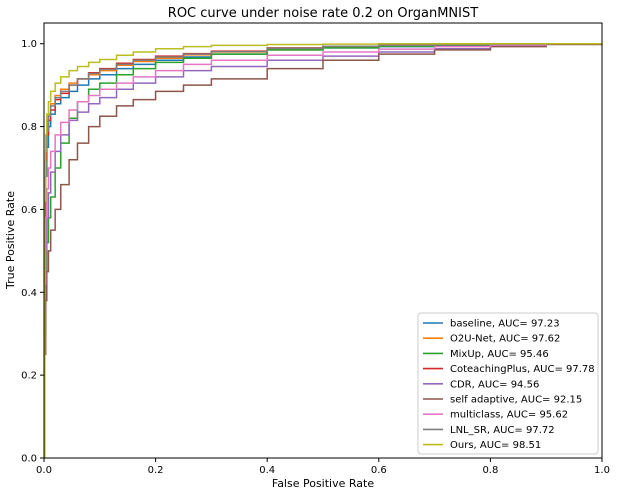 Image resolution: width=617 pixels, height=496 pixels. I want to click on y-tick-label: 0.8, so click(29, 127).